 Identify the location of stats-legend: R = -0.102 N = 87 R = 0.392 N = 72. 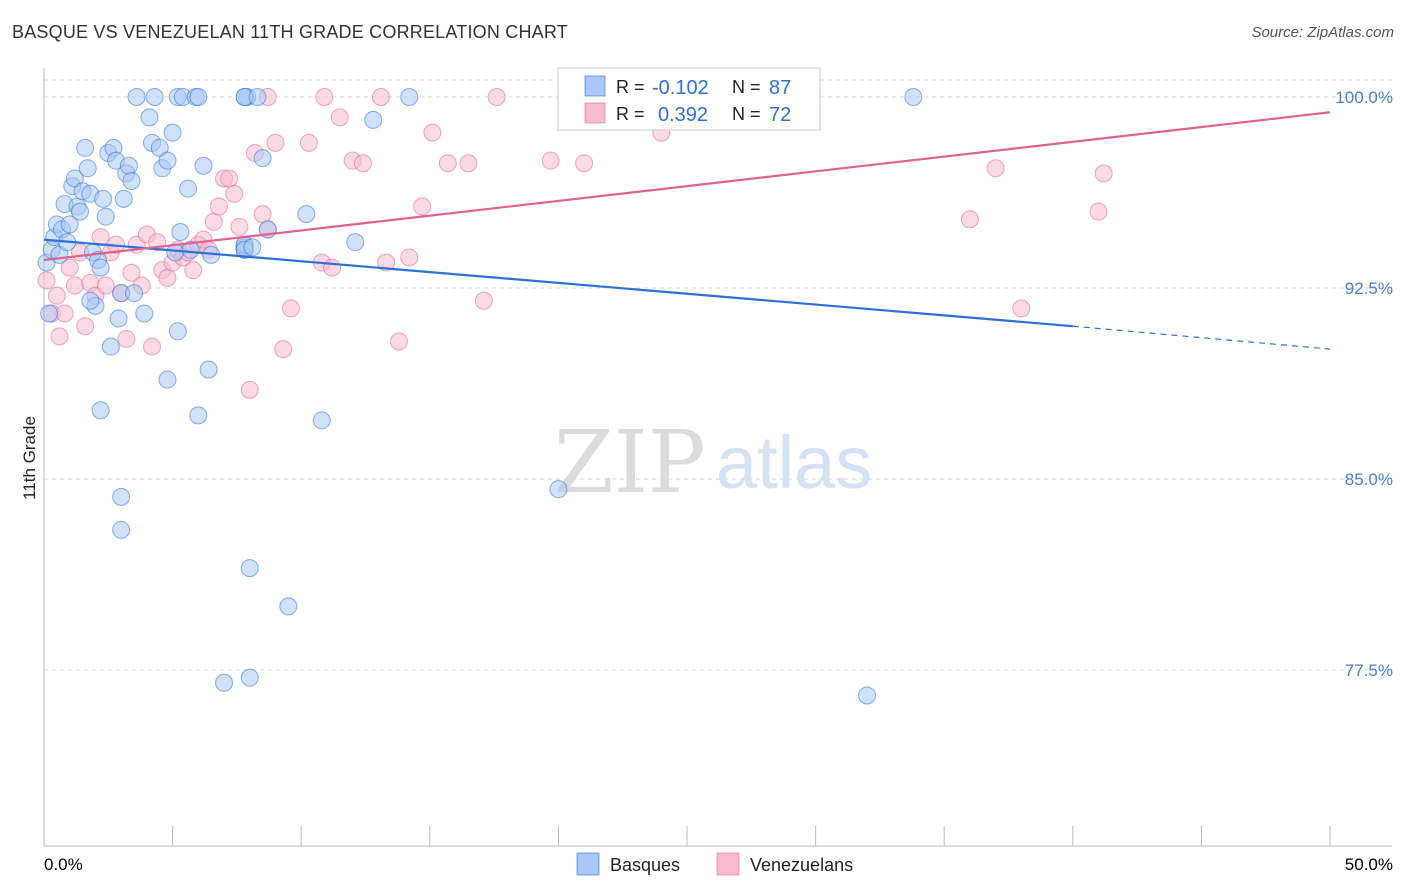
(689, 99).